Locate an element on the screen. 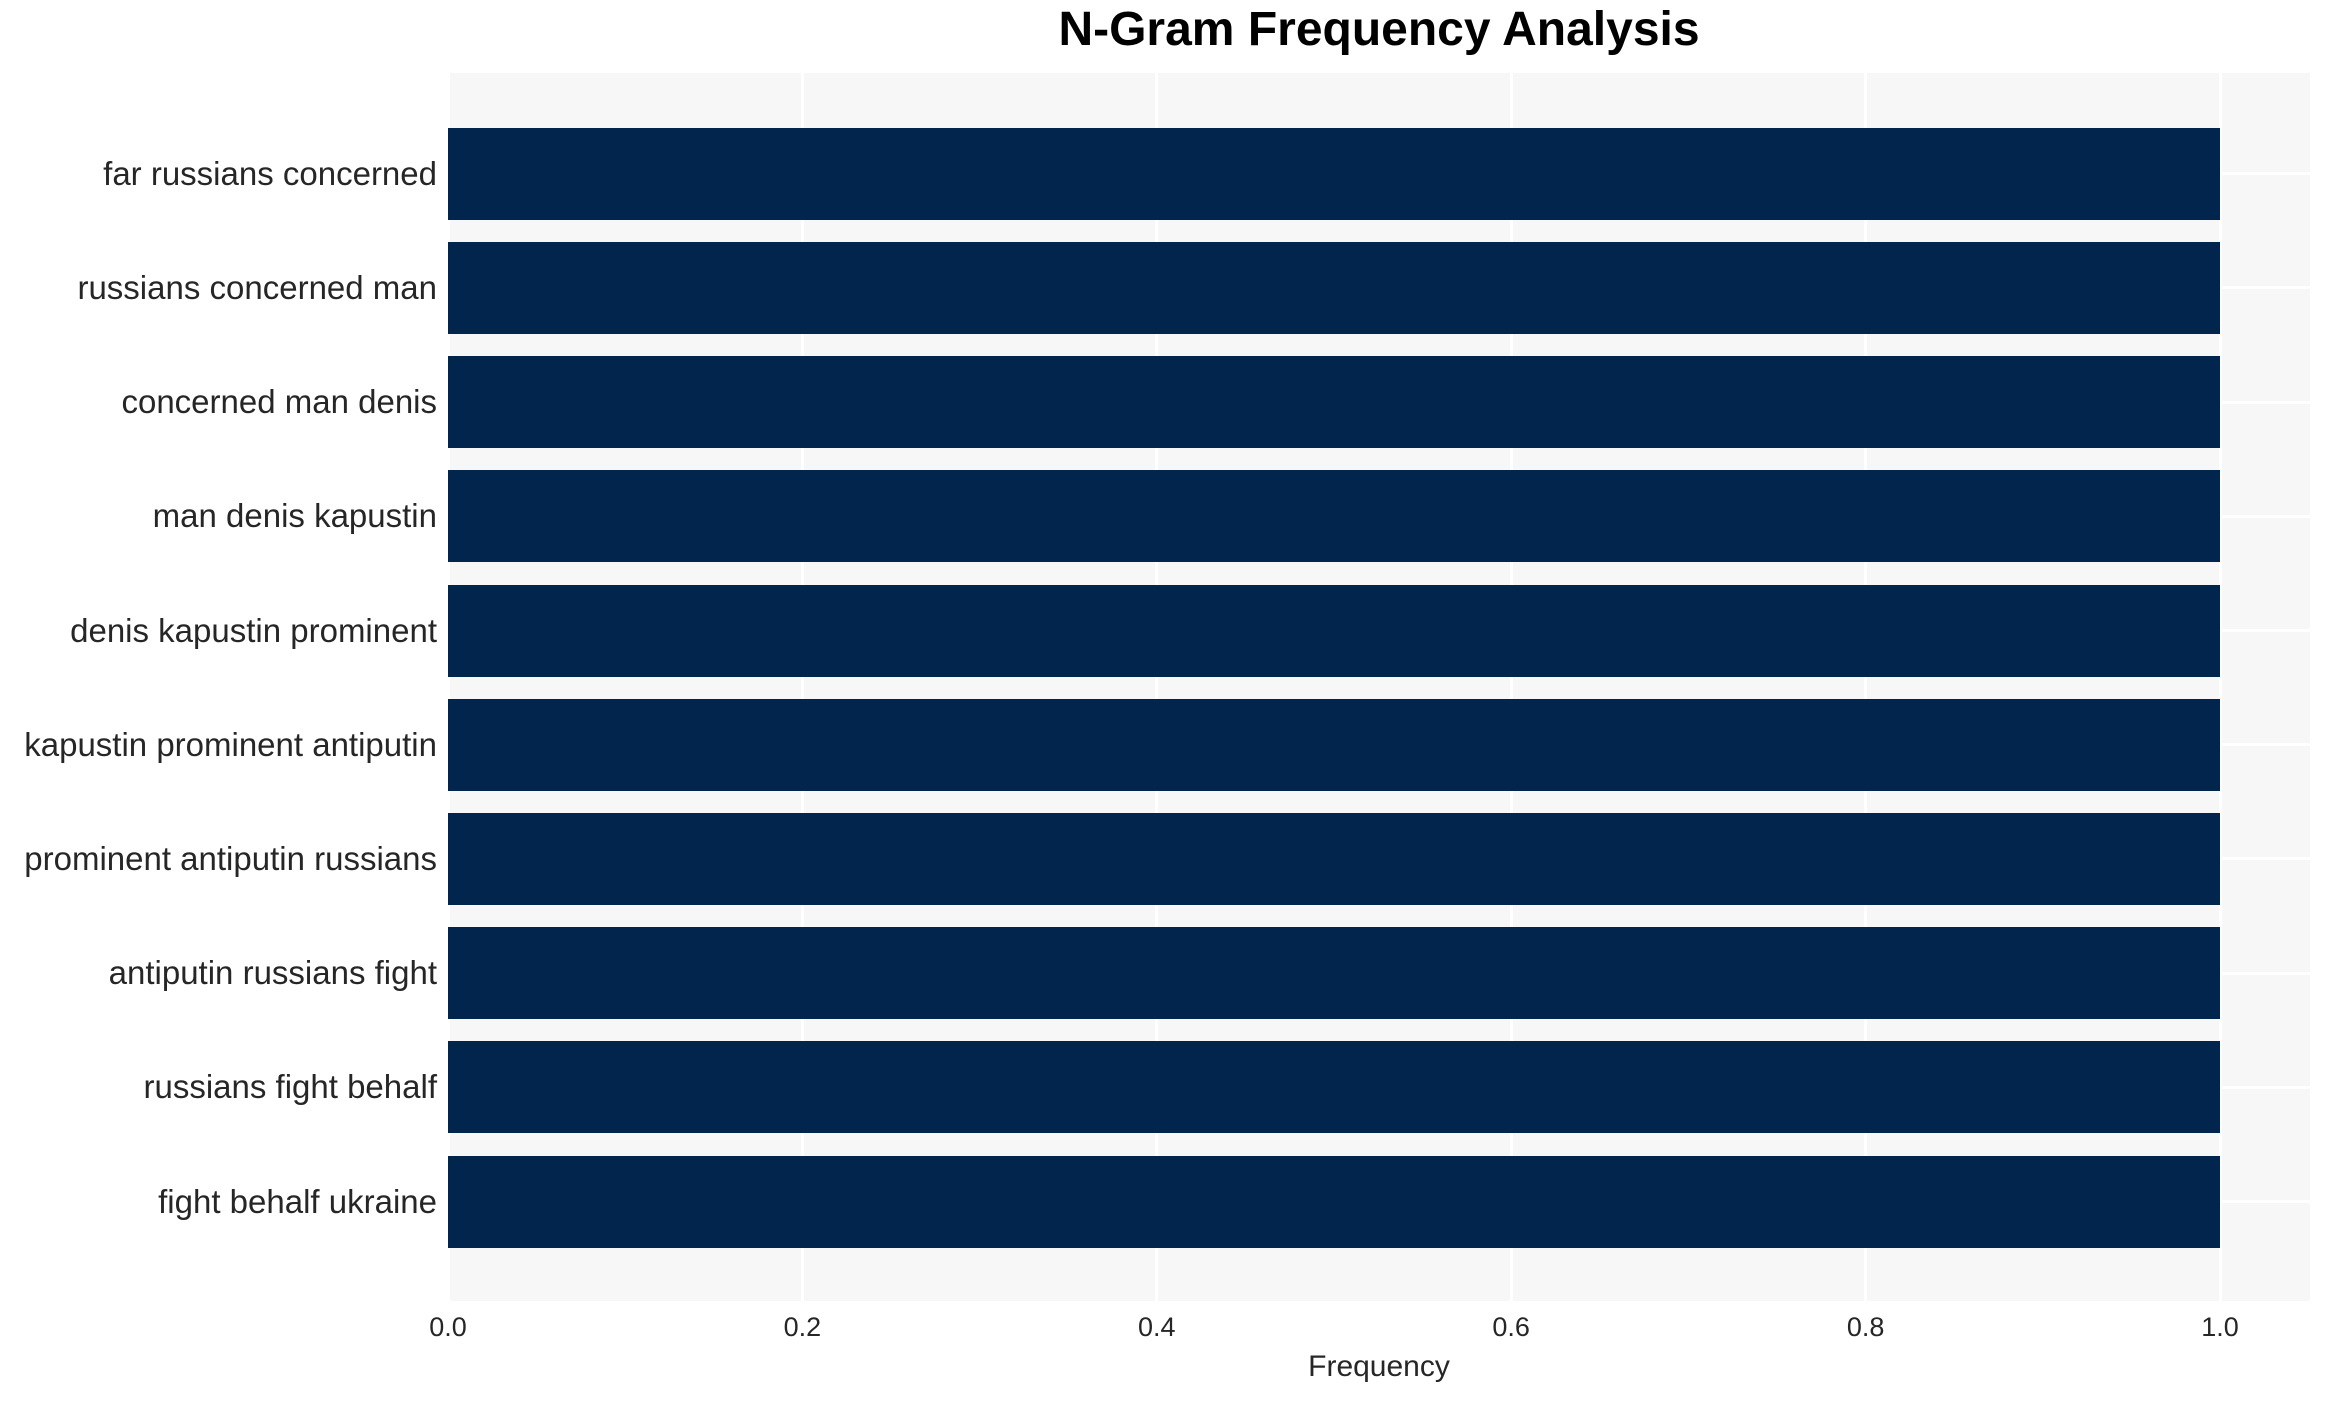 This screenshot has width=2326, height=1402. x-axis-label: Frequency is located at coordinates (1379, 1366).